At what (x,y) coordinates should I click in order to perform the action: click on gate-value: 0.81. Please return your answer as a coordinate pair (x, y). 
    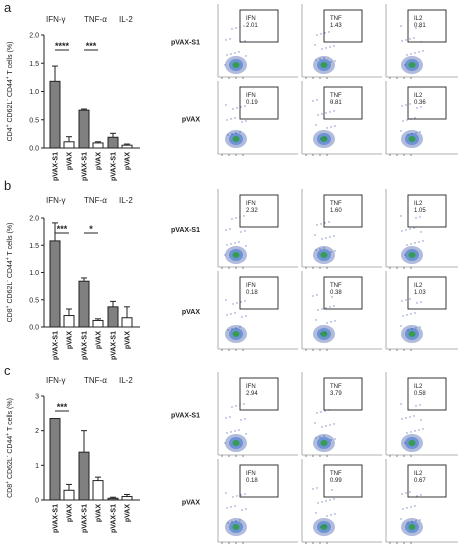
    Looking at the image, I should click on (336, 103).